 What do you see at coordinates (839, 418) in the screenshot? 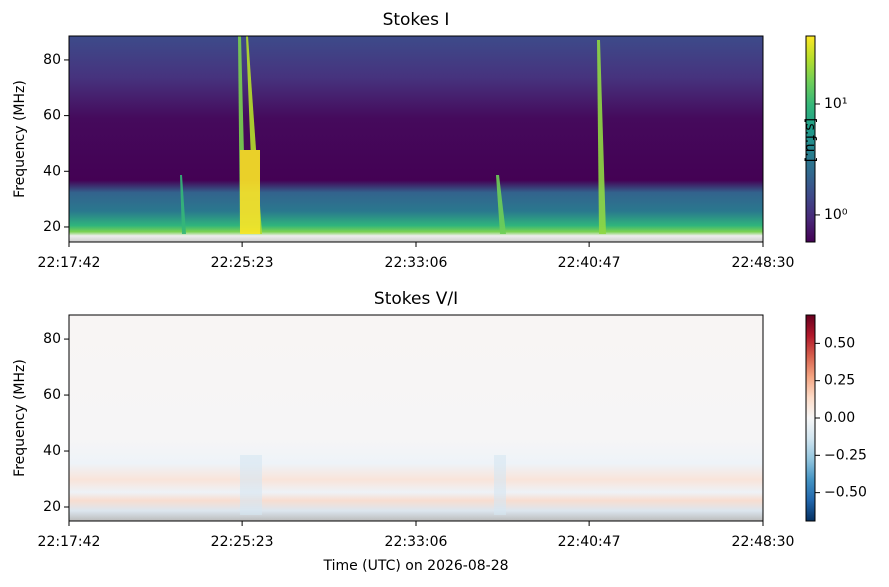
I see `colorbar-tick-label: 0.00` at bounding box center [839, 418].